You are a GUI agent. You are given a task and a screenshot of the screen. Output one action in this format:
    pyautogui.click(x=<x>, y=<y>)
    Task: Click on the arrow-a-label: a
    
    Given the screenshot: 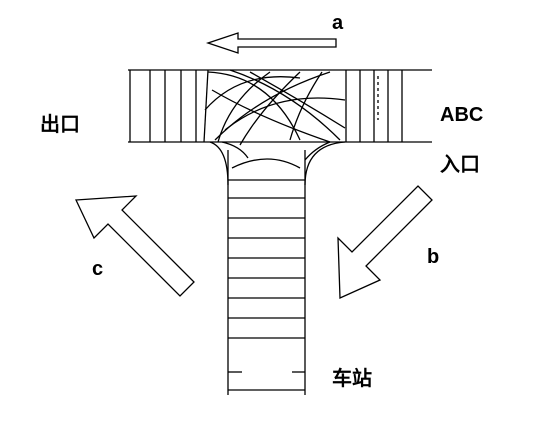 What is the action you would take?
    pyautogui.click(x=338, y=23)
    